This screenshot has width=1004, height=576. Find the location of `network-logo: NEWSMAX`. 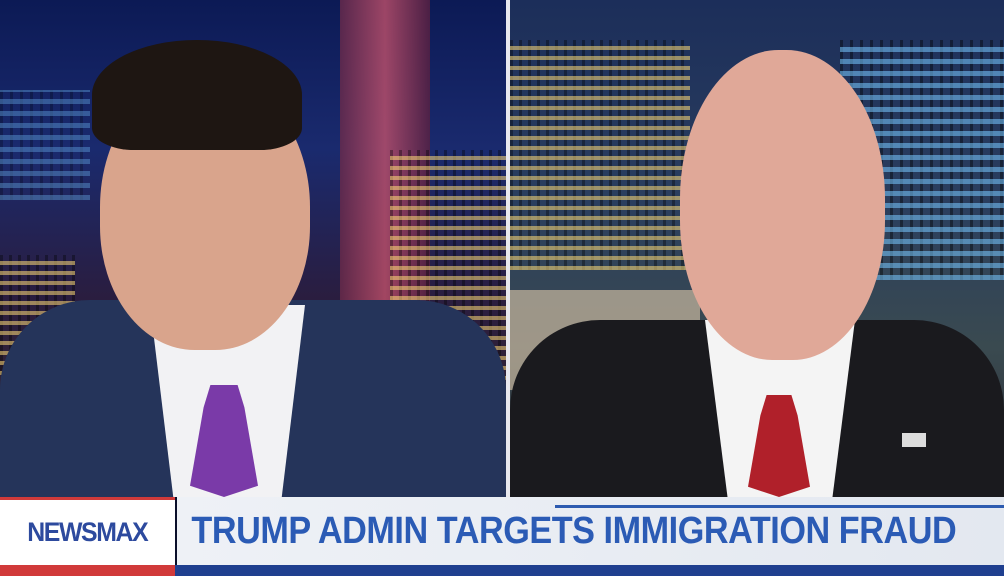

network-logo: NEWSMAX is located at coordinates (87, 532).